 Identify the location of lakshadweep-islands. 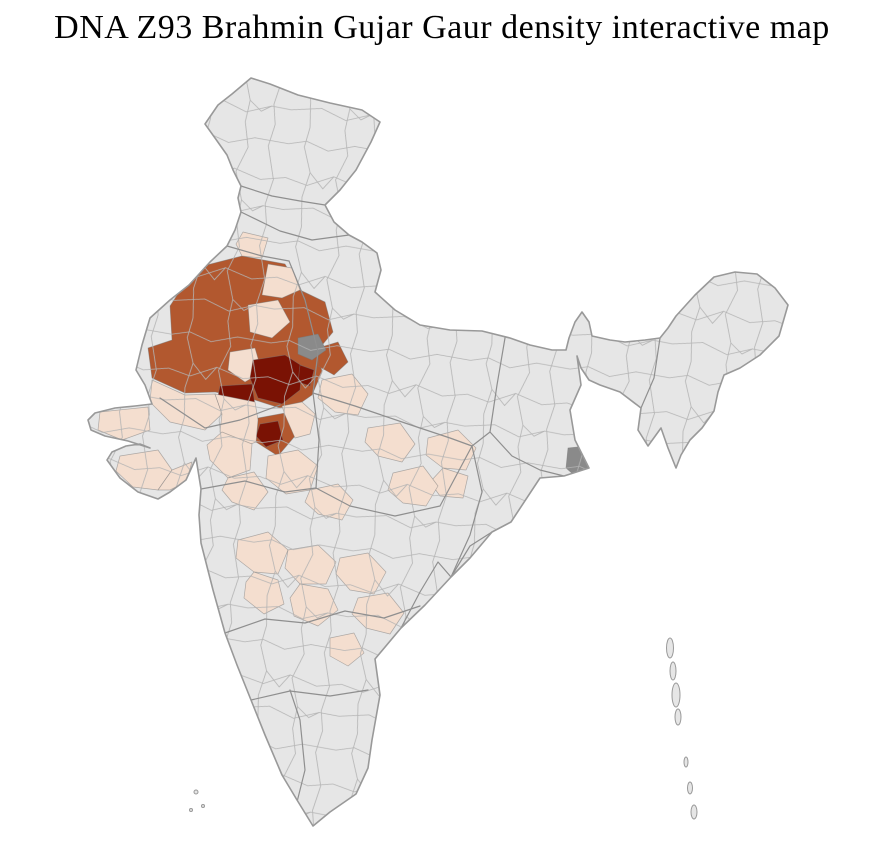
(197, 800).